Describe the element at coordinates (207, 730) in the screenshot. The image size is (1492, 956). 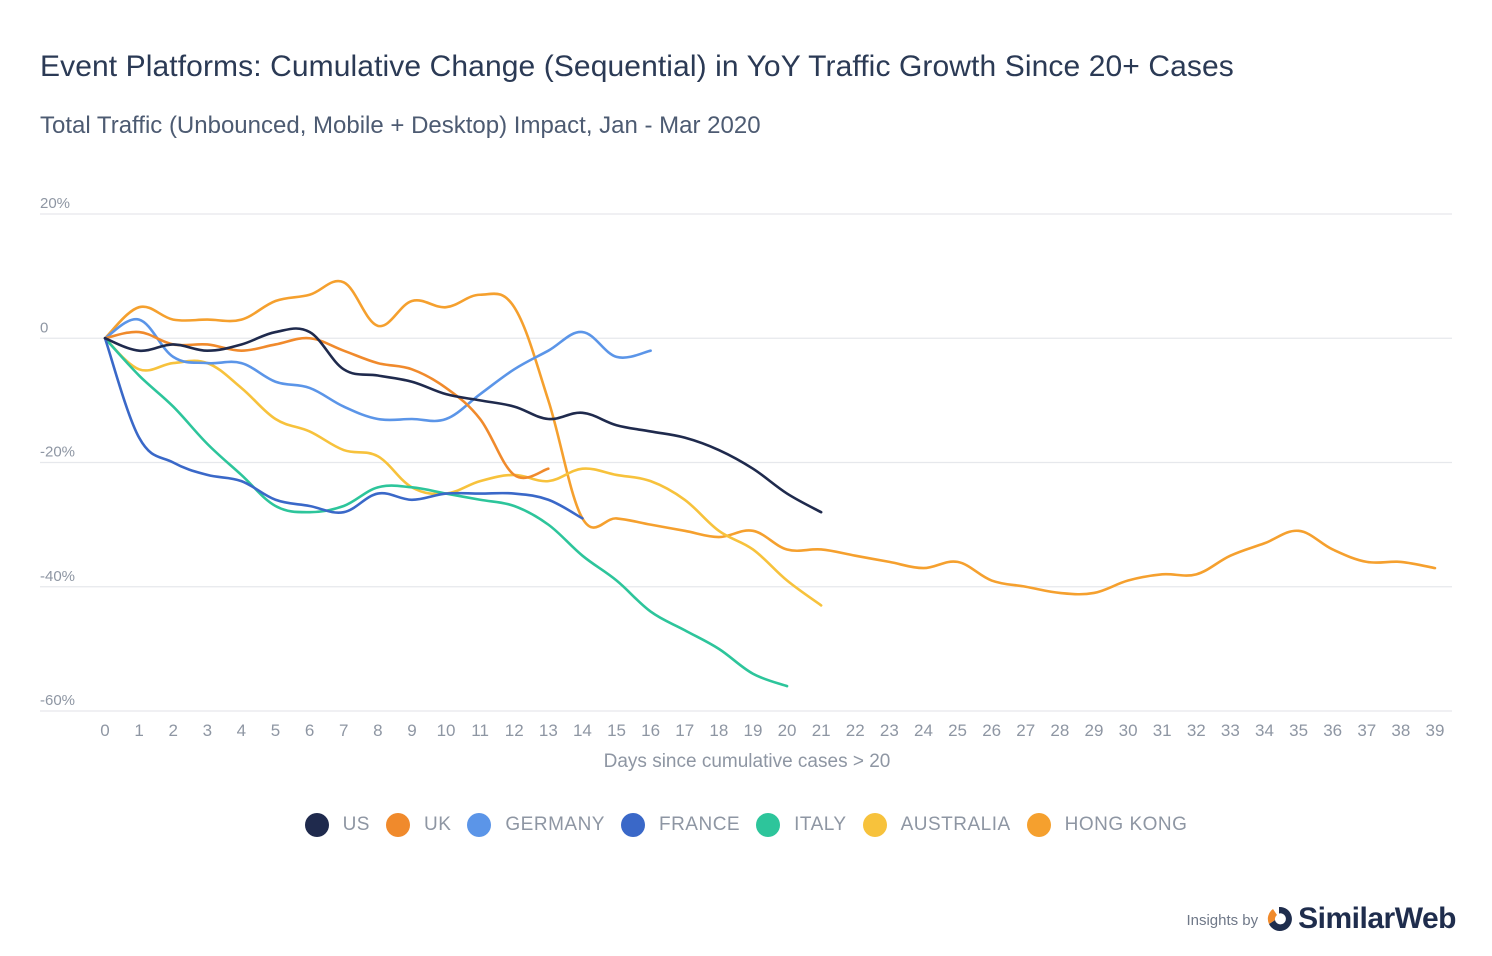
I see `x-tick-label: 3` at that location.